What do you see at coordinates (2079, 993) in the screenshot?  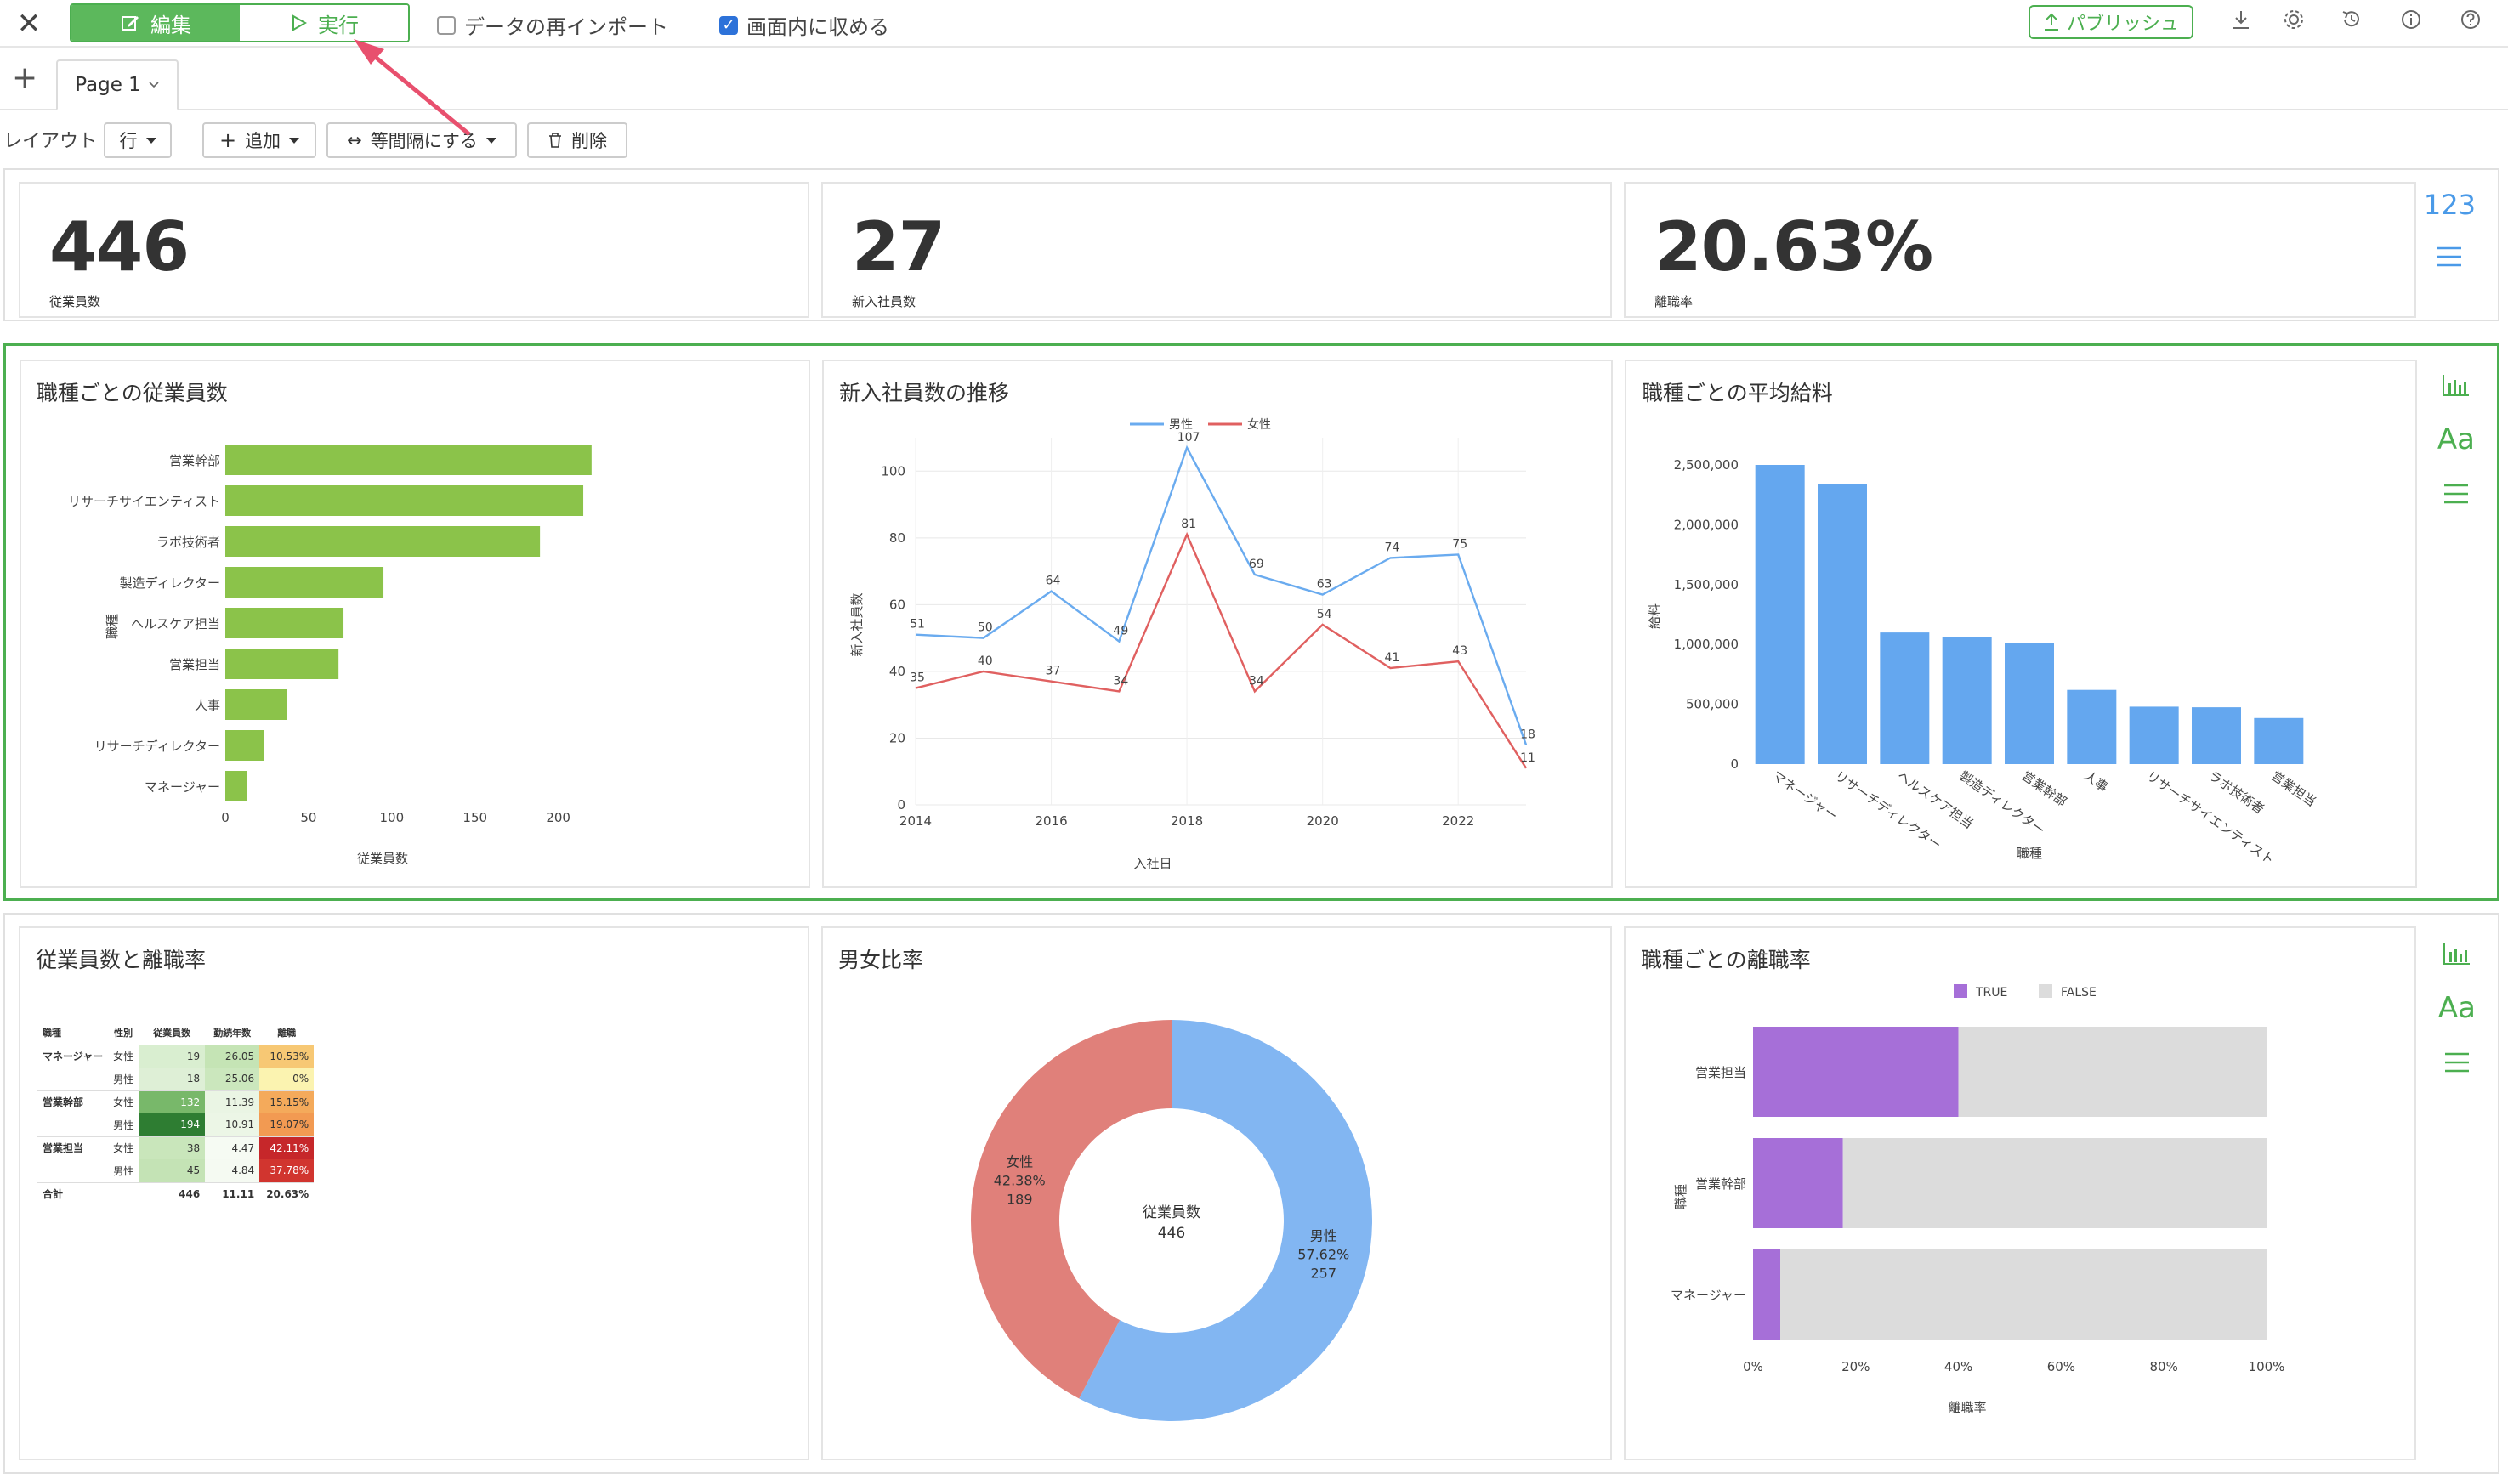 I see `legend-label: FALSE` at bounding box center [2079, 993].